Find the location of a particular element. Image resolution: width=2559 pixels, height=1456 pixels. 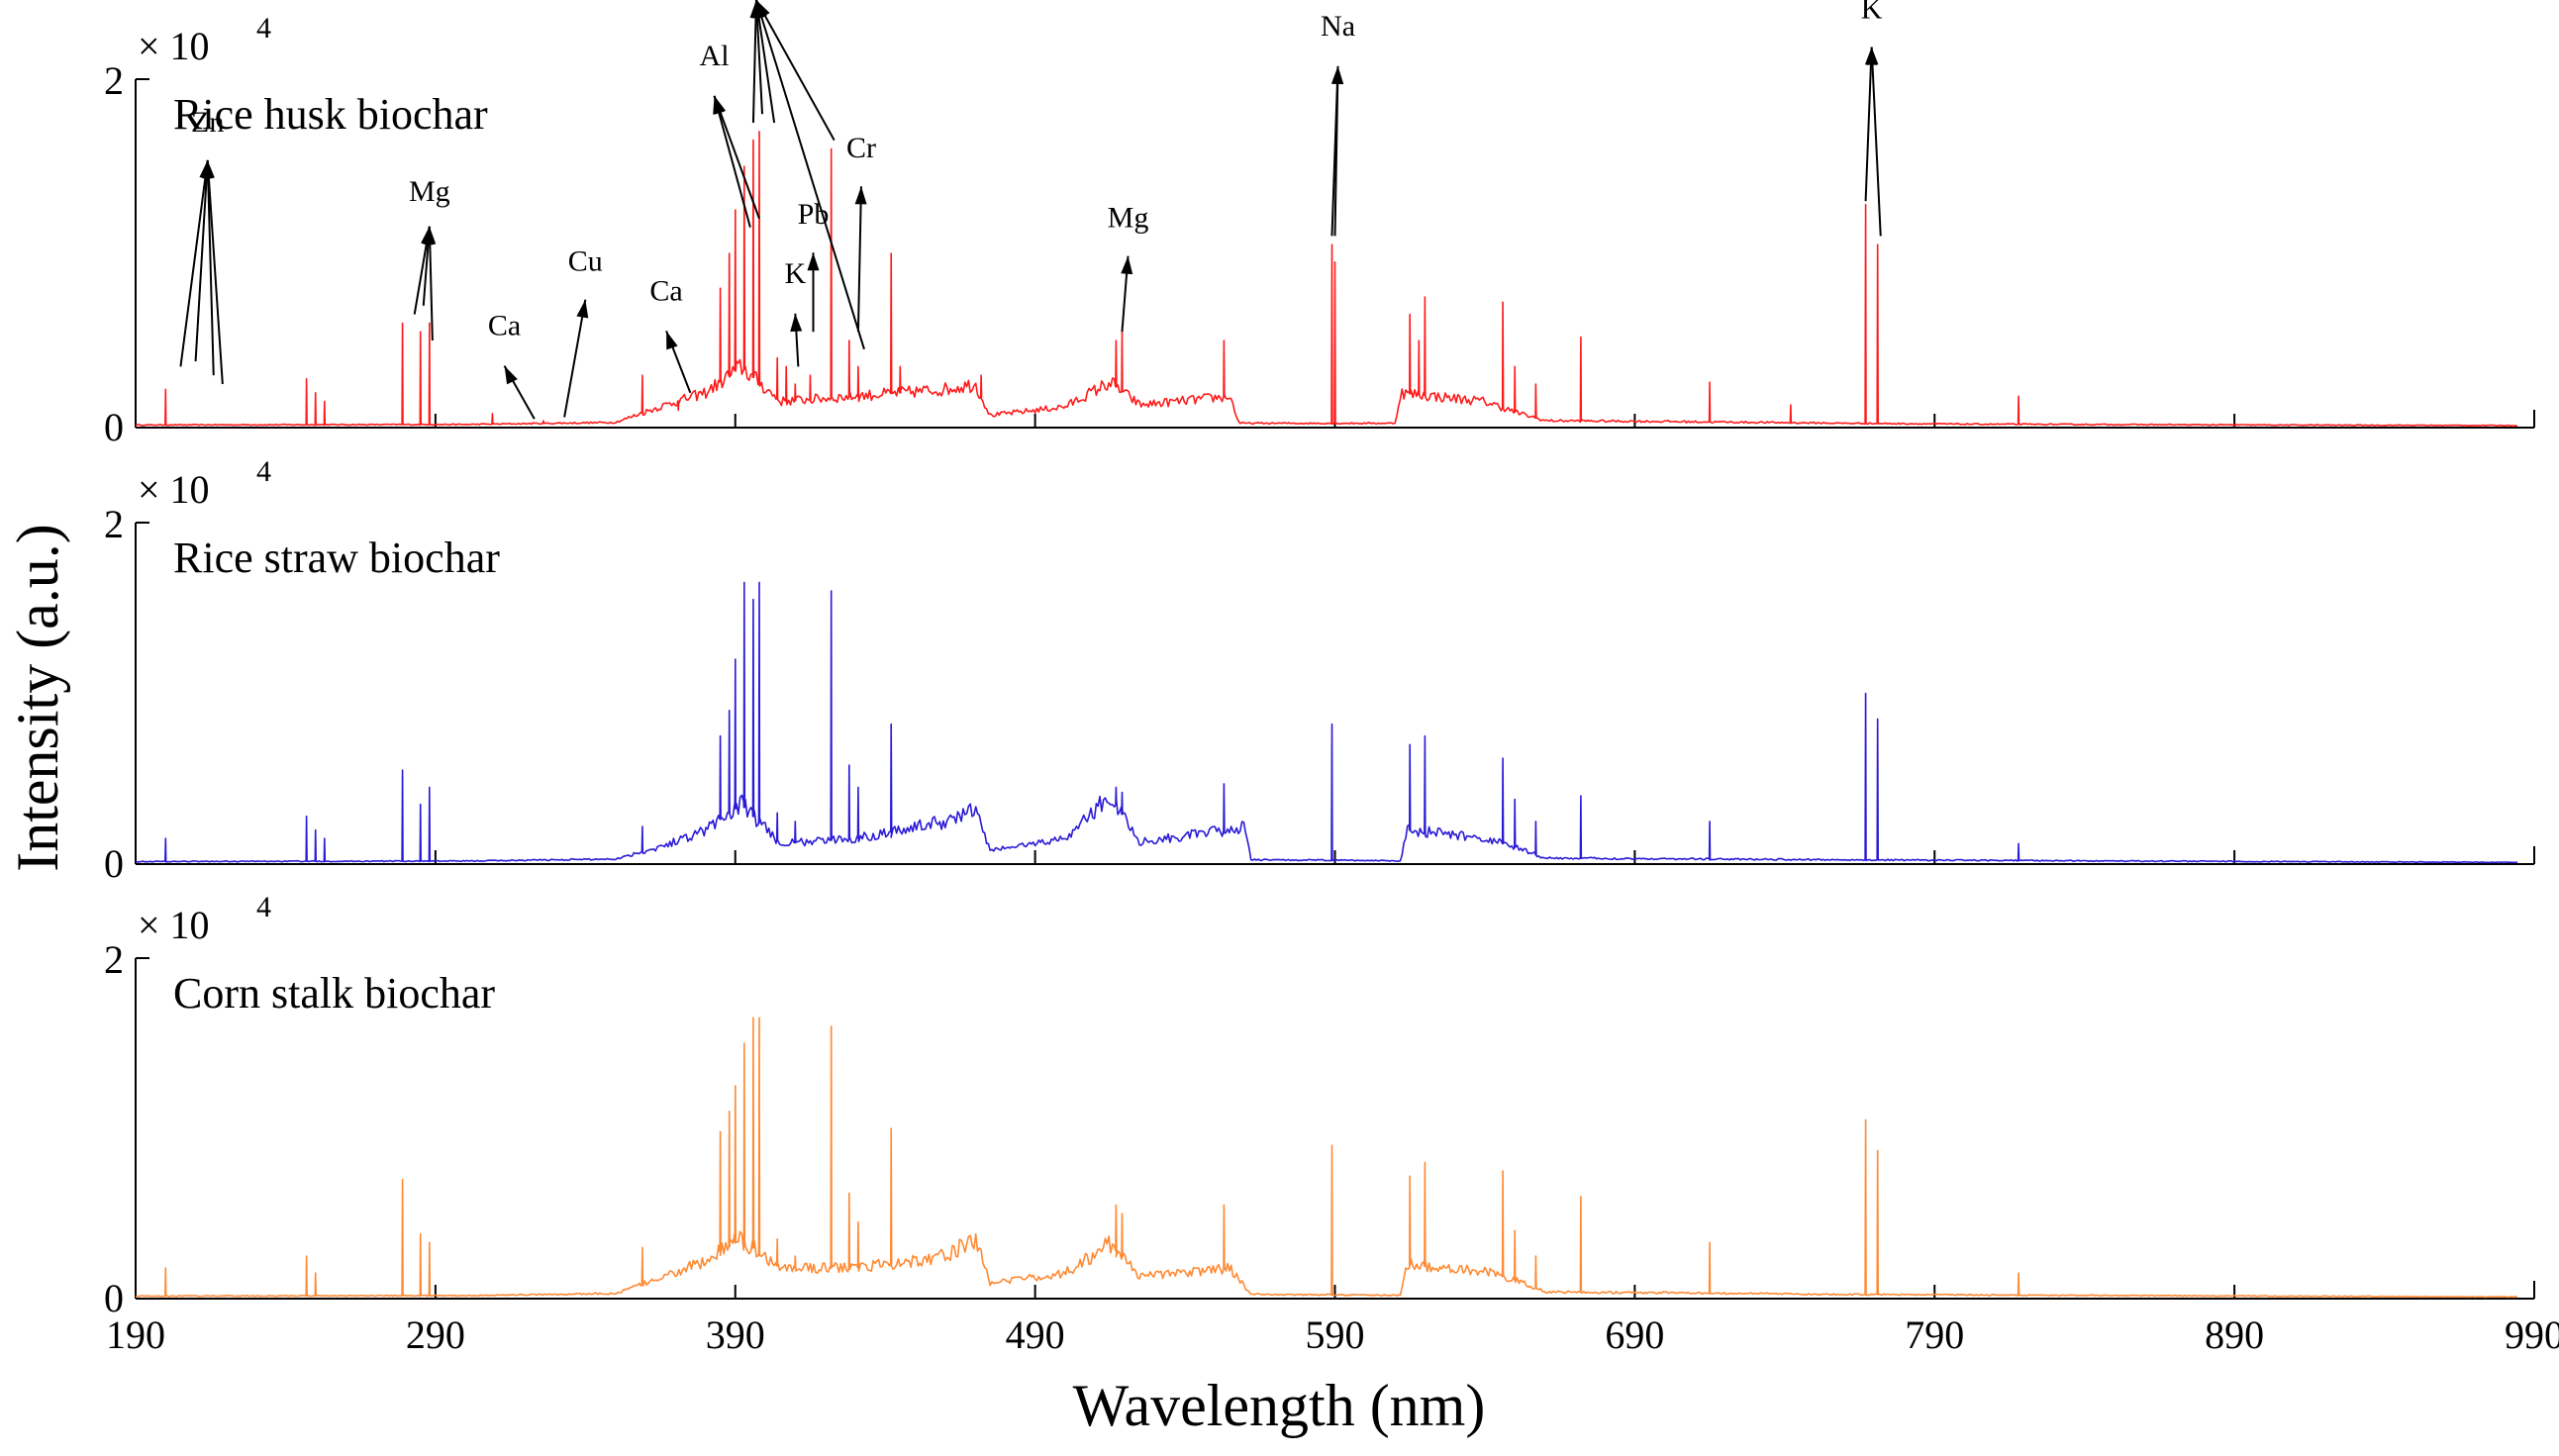

x-tick-label: 190 is located at coordinates (135, 1334).